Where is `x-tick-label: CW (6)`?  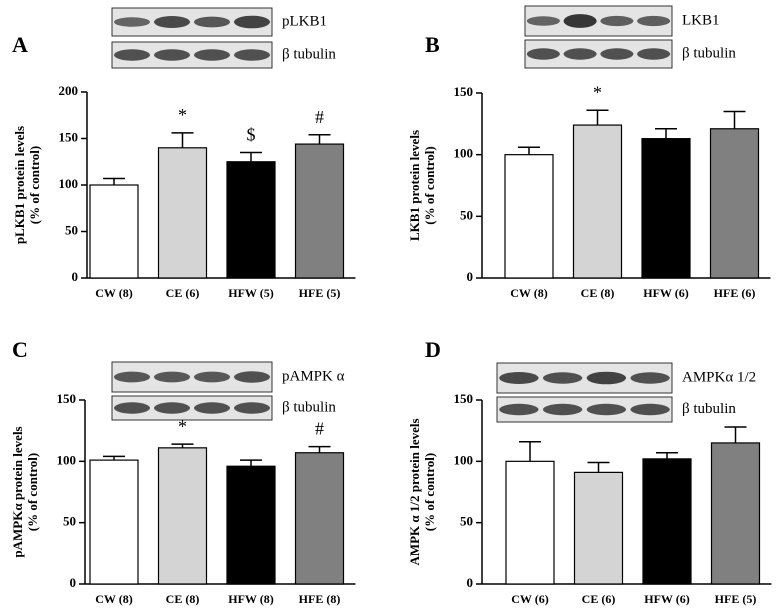
x-tick-label: CW (6) is located at coordinates (529, 599).